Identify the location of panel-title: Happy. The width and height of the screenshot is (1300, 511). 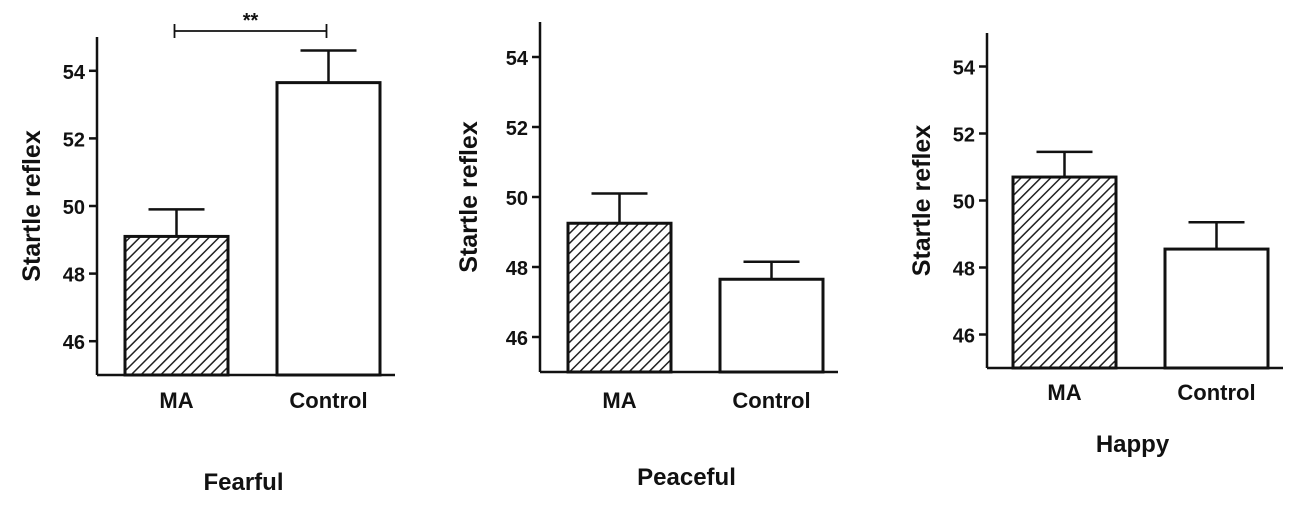
(1133, 444).